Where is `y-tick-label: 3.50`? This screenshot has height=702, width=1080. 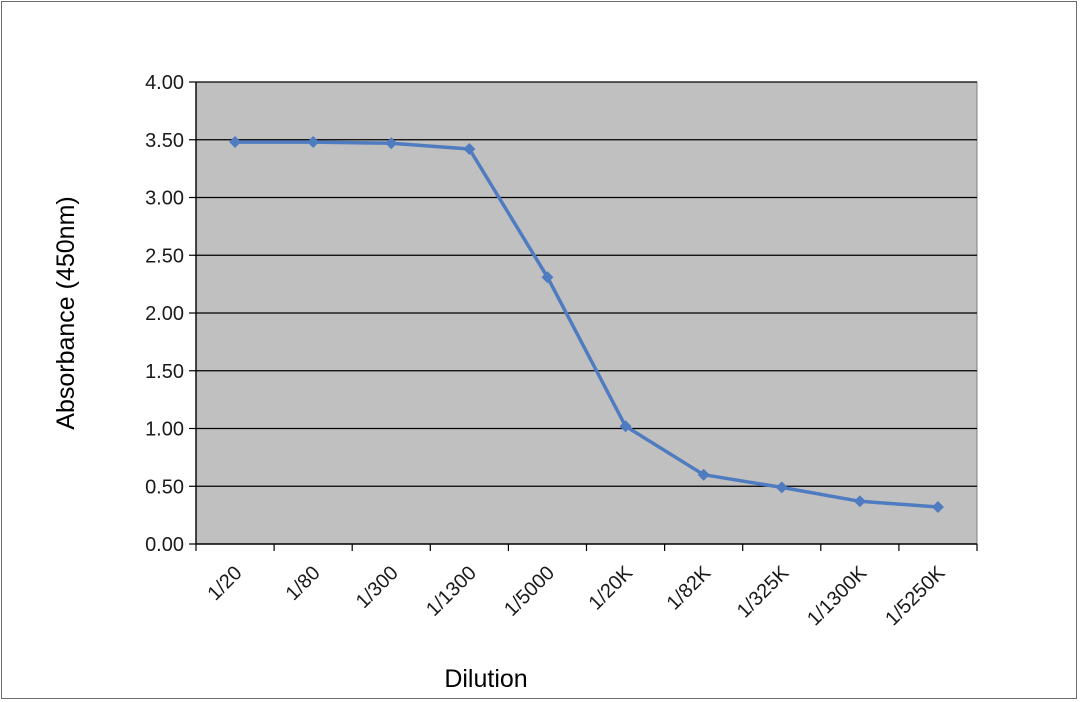
y-tick-label: 3.50 is located at coordinates (164, 141).